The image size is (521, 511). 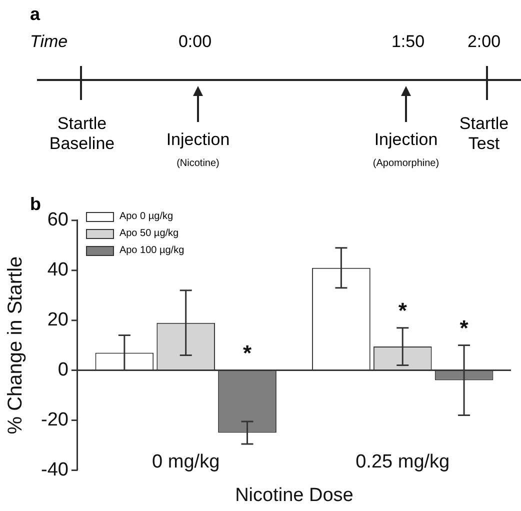 What do you see at coordinates (195, 42) in the screenshot?
I see `text: 0:00` at bounding box center [195, 42].